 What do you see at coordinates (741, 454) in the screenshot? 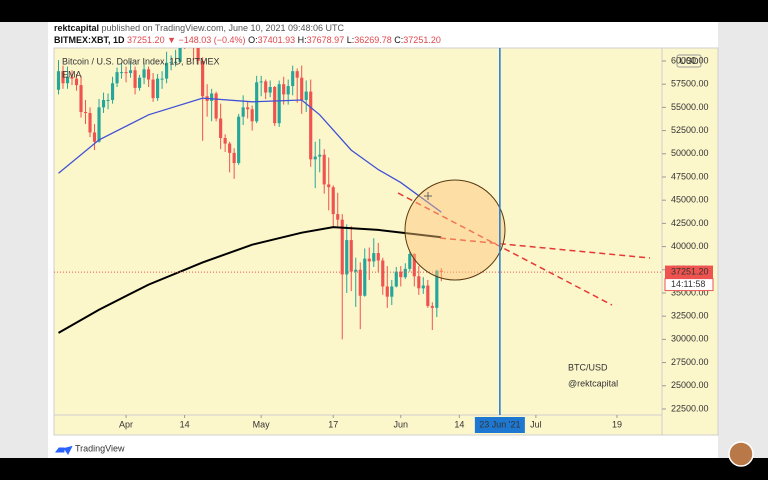
I see `avatar` at bounding box center [741, 454].